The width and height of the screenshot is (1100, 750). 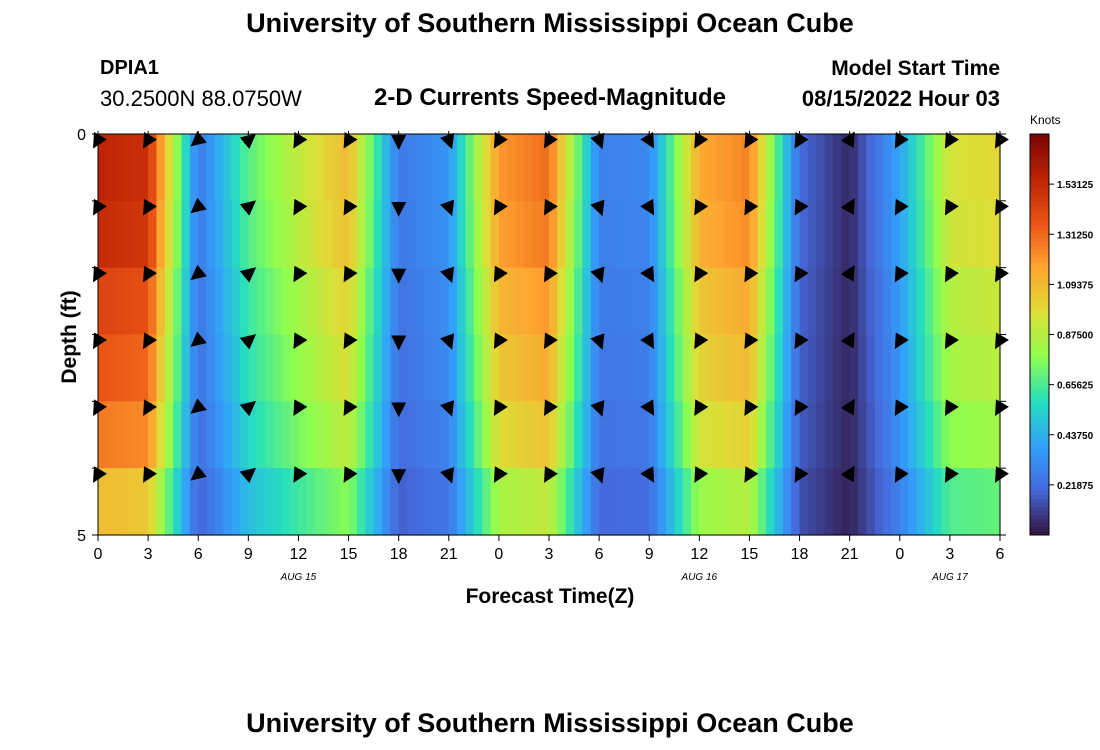 What do you see at coordinates (1075, 235) in the screenshot?
I see `colorbar-tick-label: 1.31250` at bounding box center [1075, 235].